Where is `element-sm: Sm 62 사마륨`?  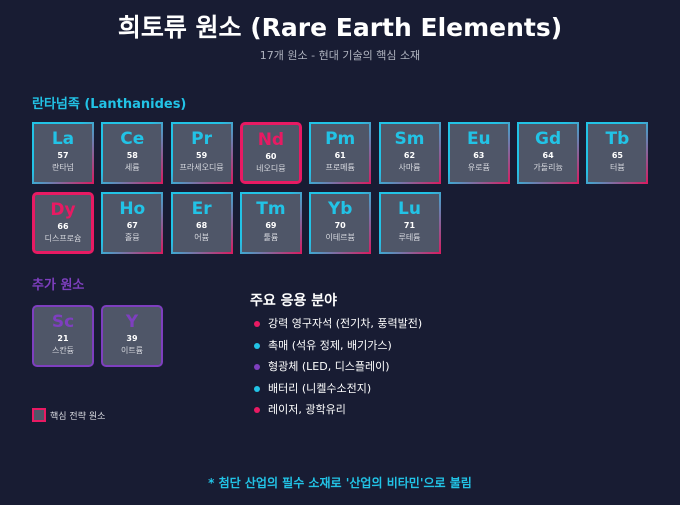
element-sm: Sm 62 사마륨 is located at coordinates (409, 153).